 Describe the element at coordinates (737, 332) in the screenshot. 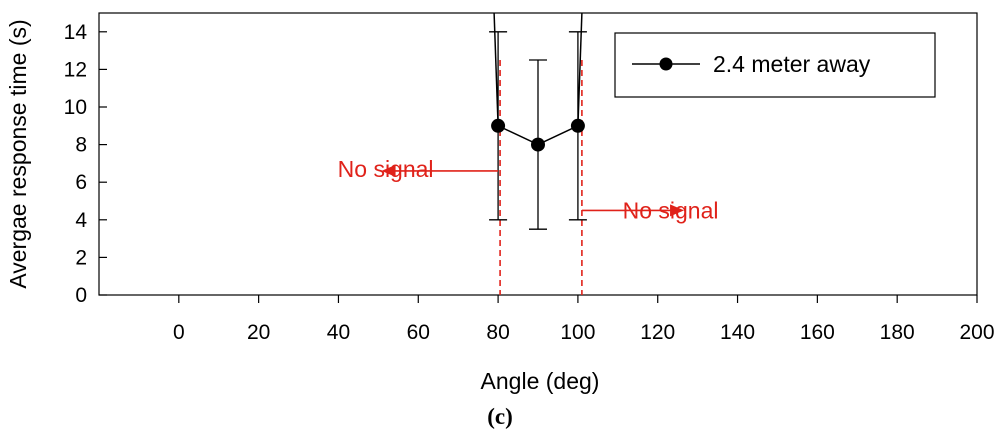

I see `x-tick-label: 140` at that location.